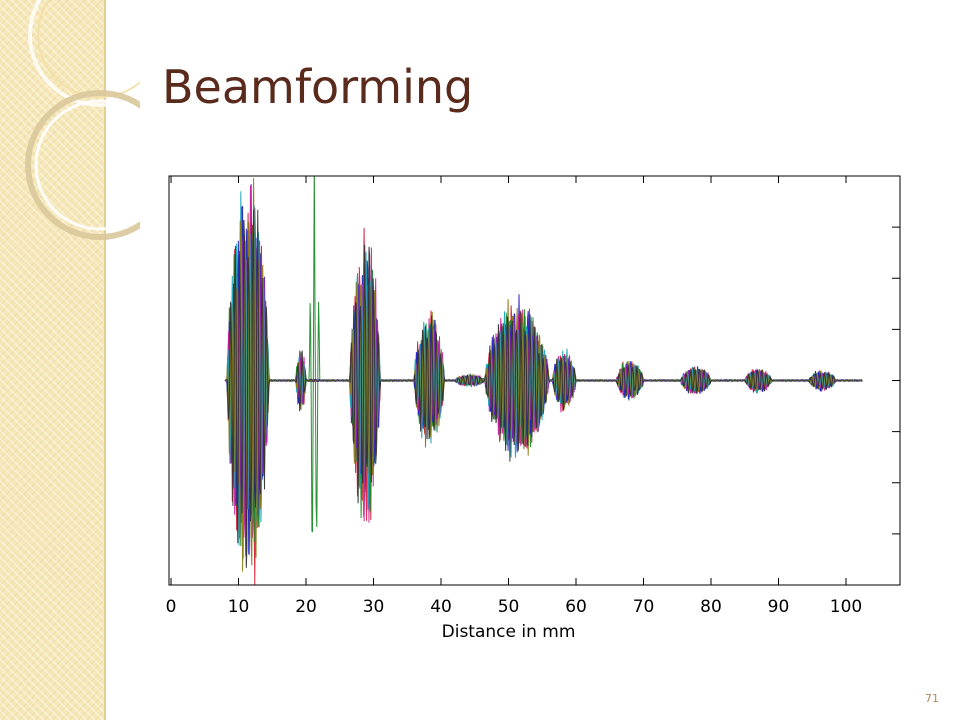 The image size is (960, 720). What do you see at coordinates (644, 607) in the screenshot?
I see `x-tick-label: 70` at bounding box center [644, 607].